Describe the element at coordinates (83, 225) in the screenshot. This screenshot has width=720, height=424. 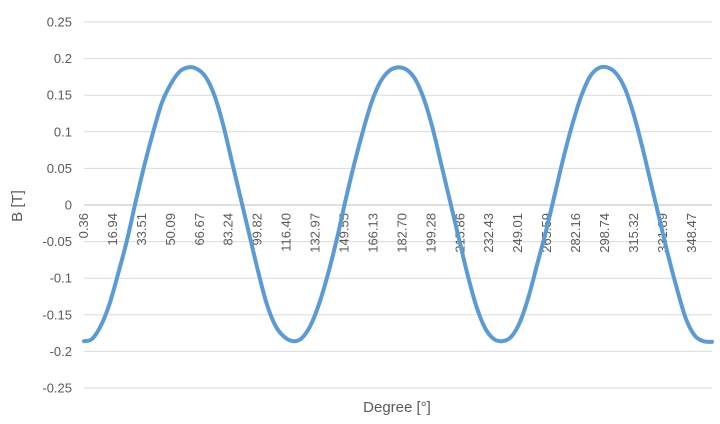
I see `x-tick-label: 0.36` at that location.